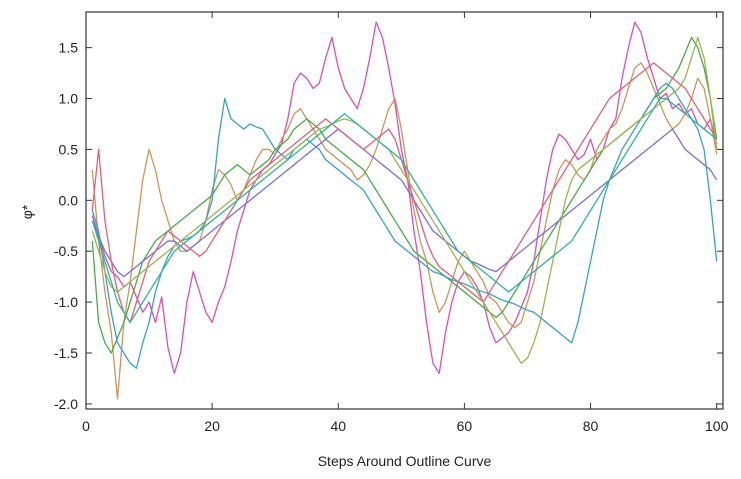 This screenshot has height=479, width=741. Describe the element at coordinates (69, 149) in the screenshot. I see `y-tick-label: 0.5` at that location.